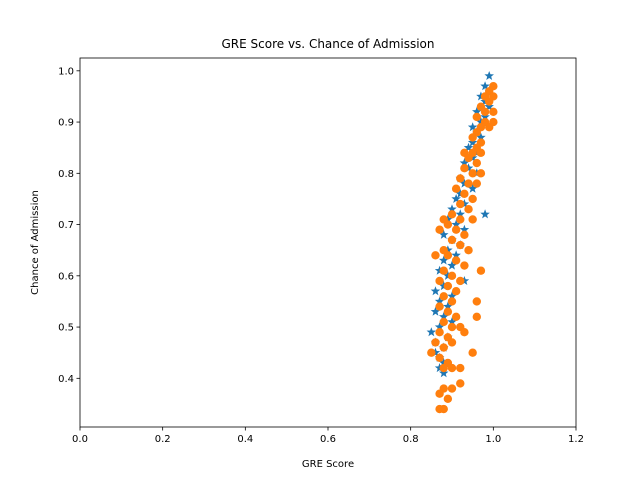 This screenshot has height=480, width=640. What do you see at coordinates (493, 439) in the screenshot?
I see `x-tick-label: 1.0` at bounding box center [493, 439].